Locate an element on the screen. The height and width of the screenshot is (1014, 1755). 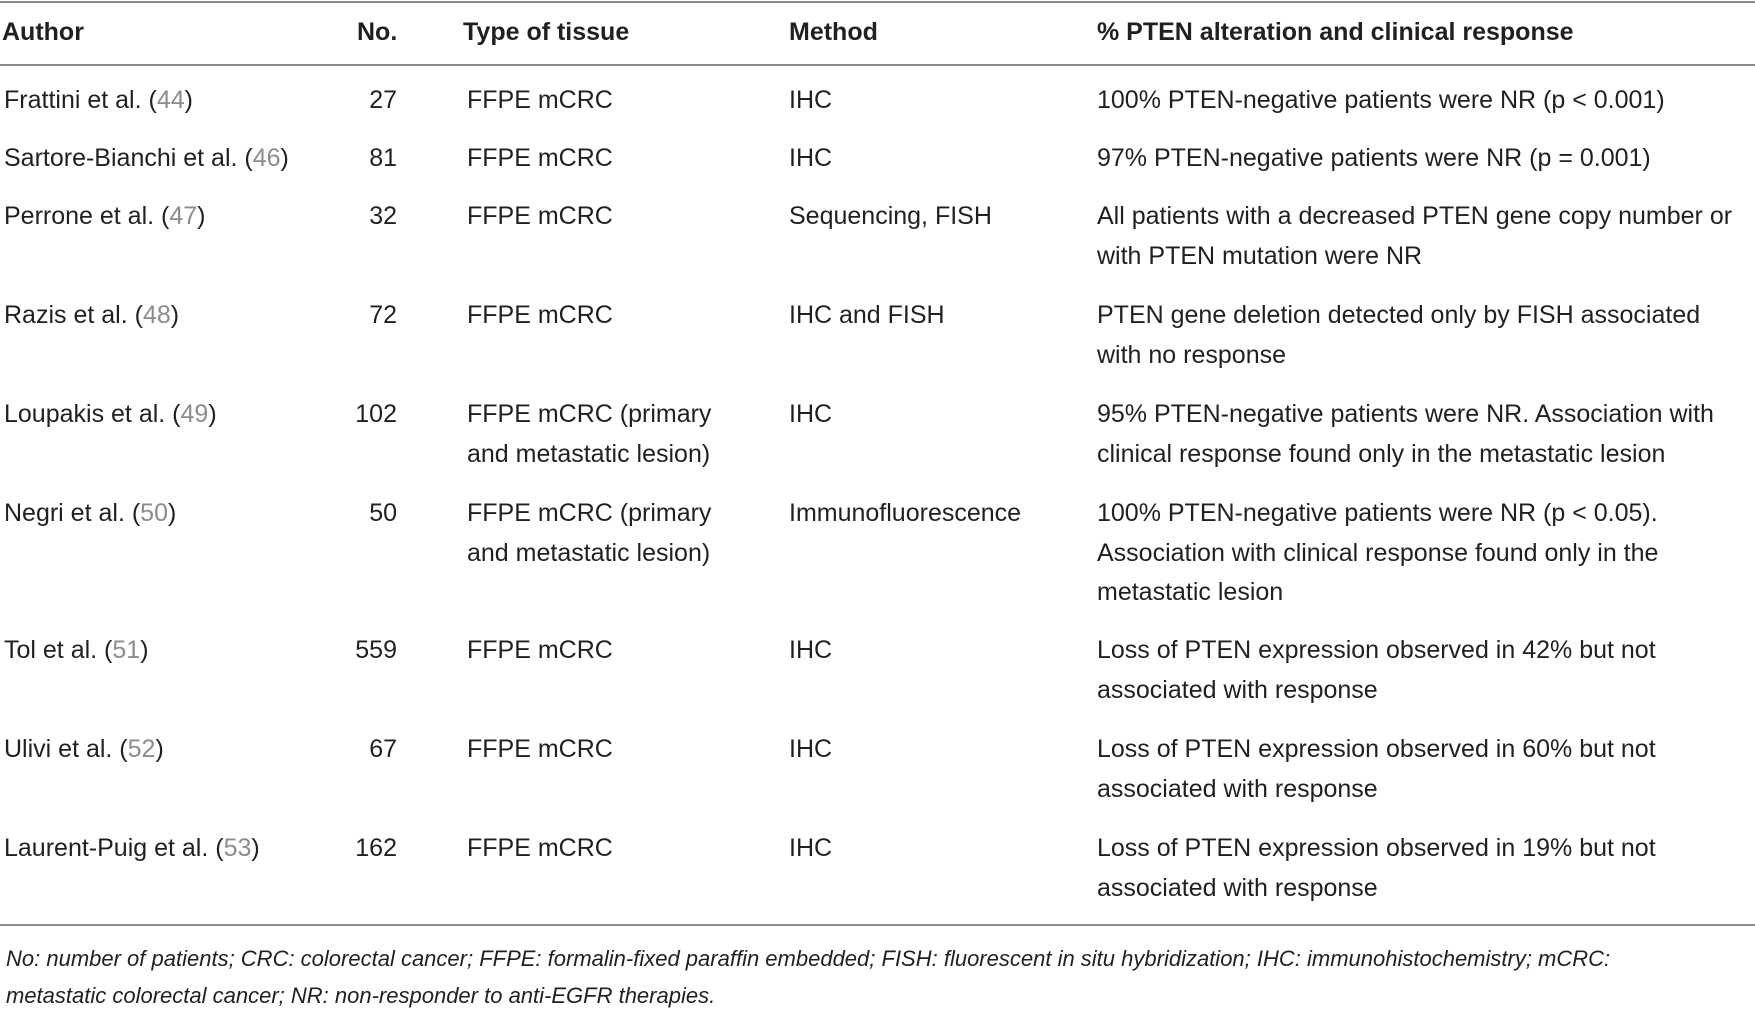
author-name: Laurent-Puig et al. ( is located at coordinates (114, 848).